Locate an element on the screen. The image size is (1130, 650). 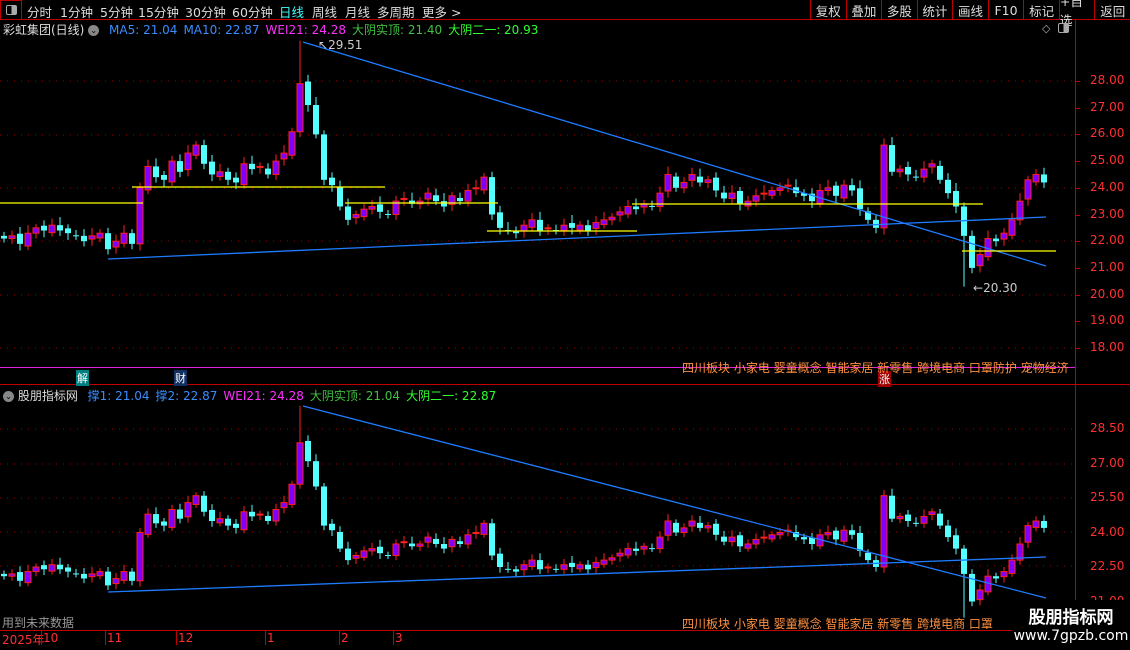
date-label: 11 is located at coordinates (115, 638).